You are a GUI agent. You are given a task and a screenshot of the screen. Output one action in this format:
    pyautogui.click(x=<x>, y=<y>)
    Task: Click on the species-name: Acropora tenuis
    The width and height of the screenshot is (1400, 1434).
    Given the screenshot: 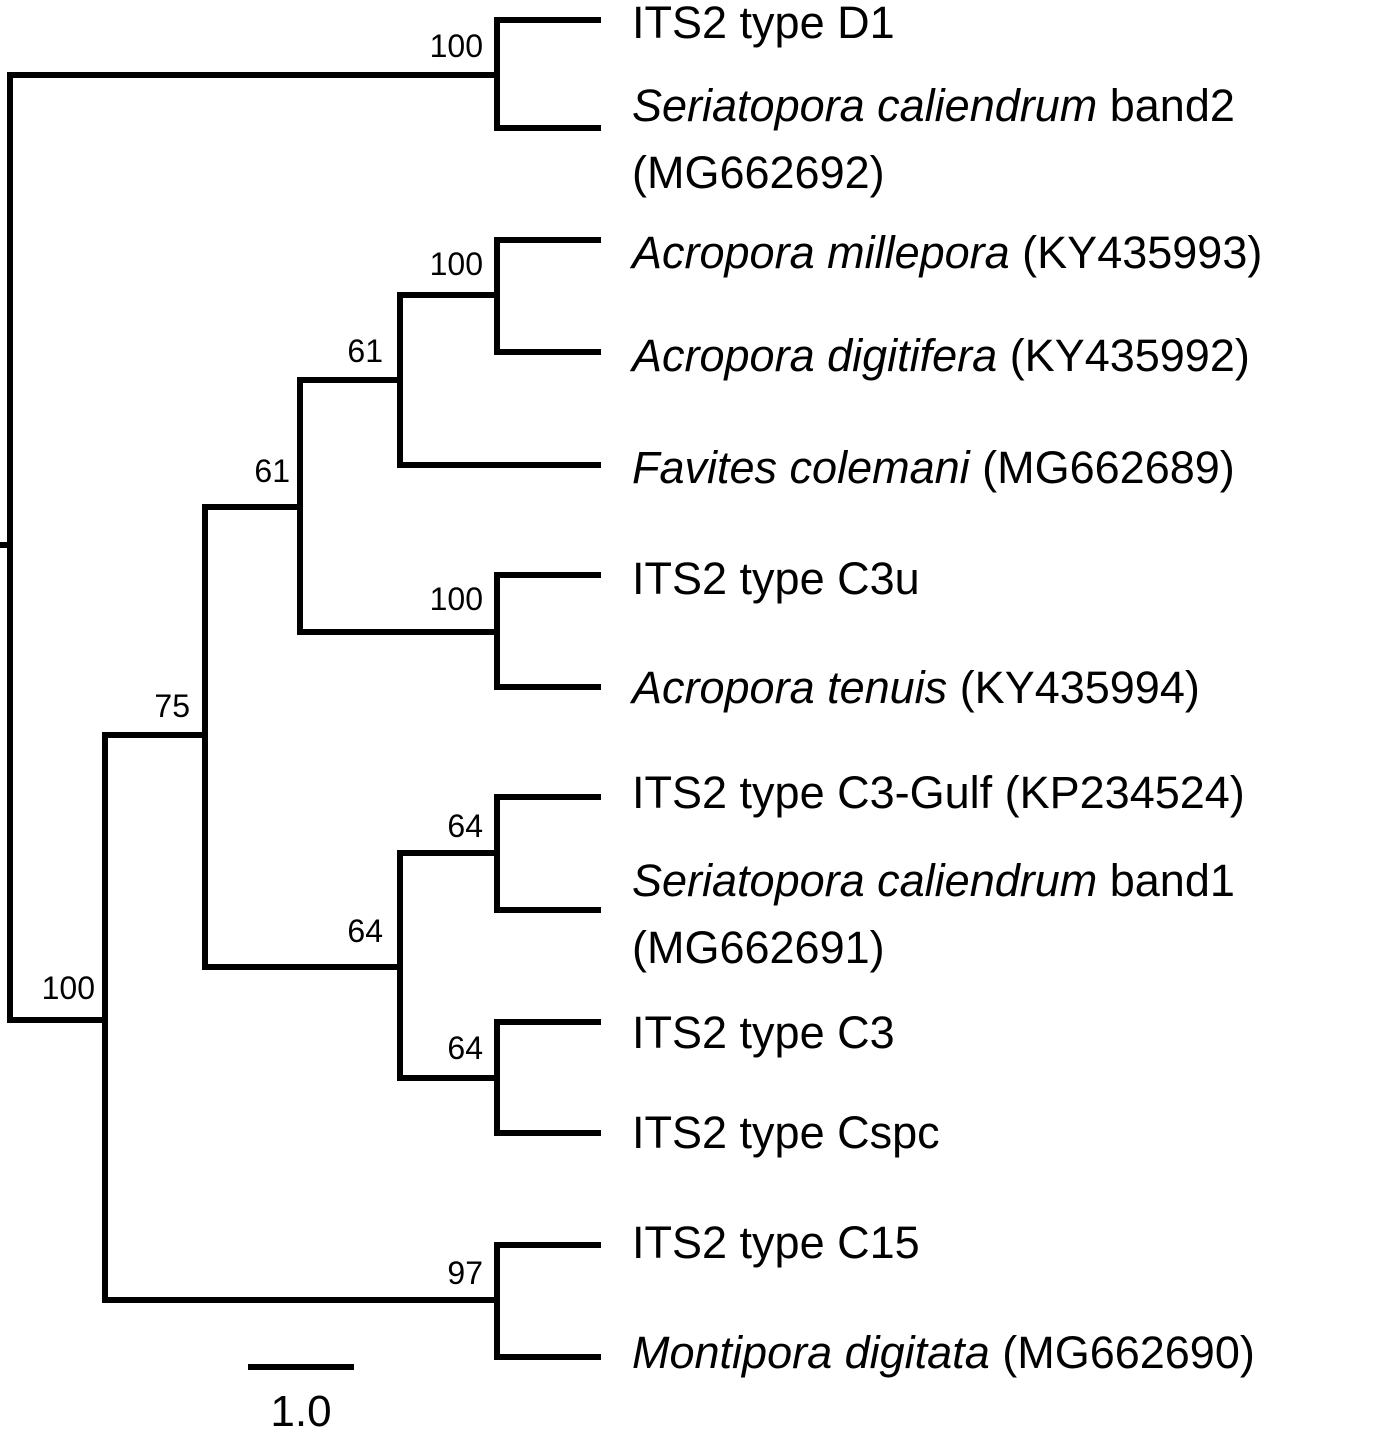 What is the action you would take?
    pyautogui.click(x=788, y=687)
    